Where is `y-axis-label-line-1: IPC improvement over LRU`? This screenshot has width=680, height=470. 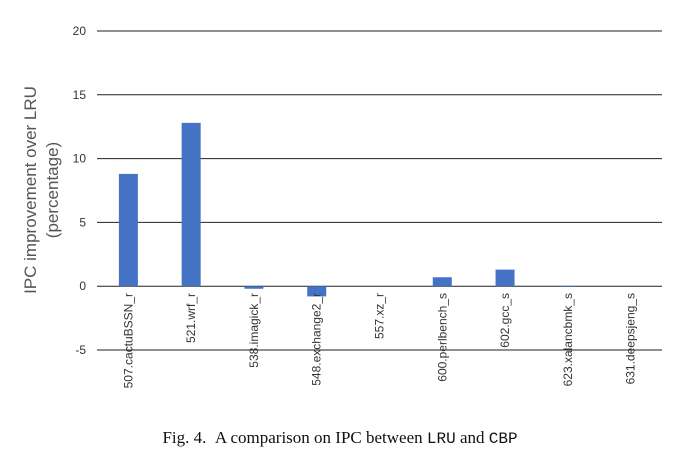
y-axis-label-line-1: IPC improvement over LRU is located at coordinates (30, 190).